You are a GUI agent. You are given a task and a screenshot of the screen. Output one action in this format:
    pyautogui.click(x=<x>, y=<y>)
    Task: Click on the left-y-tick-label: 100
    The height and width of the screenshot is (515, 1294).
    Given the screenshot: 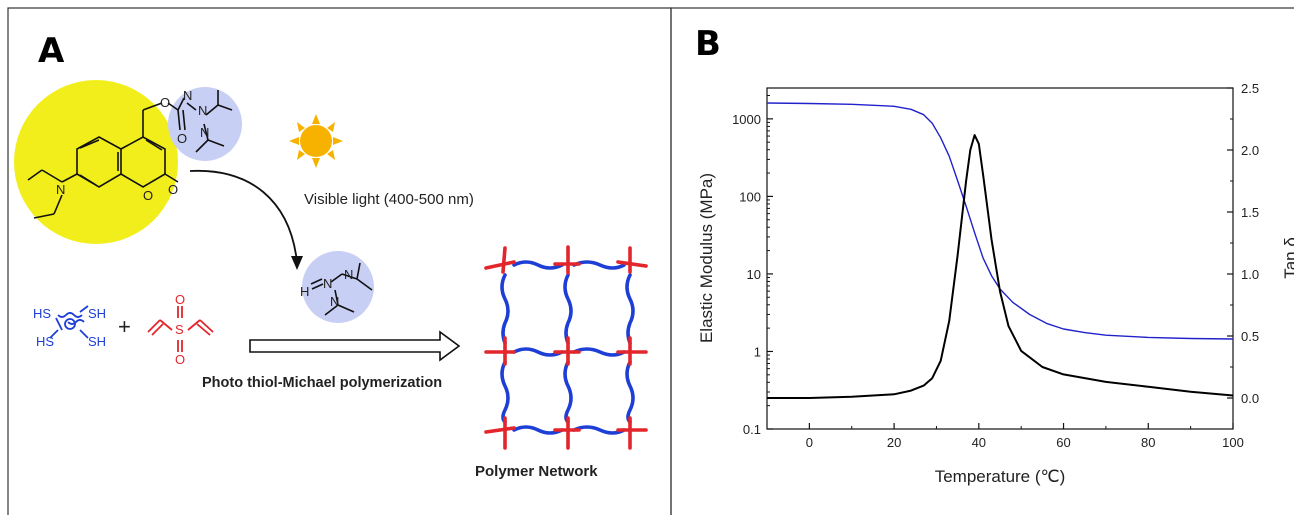 What is the action you would take?
    pyautogui.click(x=750, y=196)
    